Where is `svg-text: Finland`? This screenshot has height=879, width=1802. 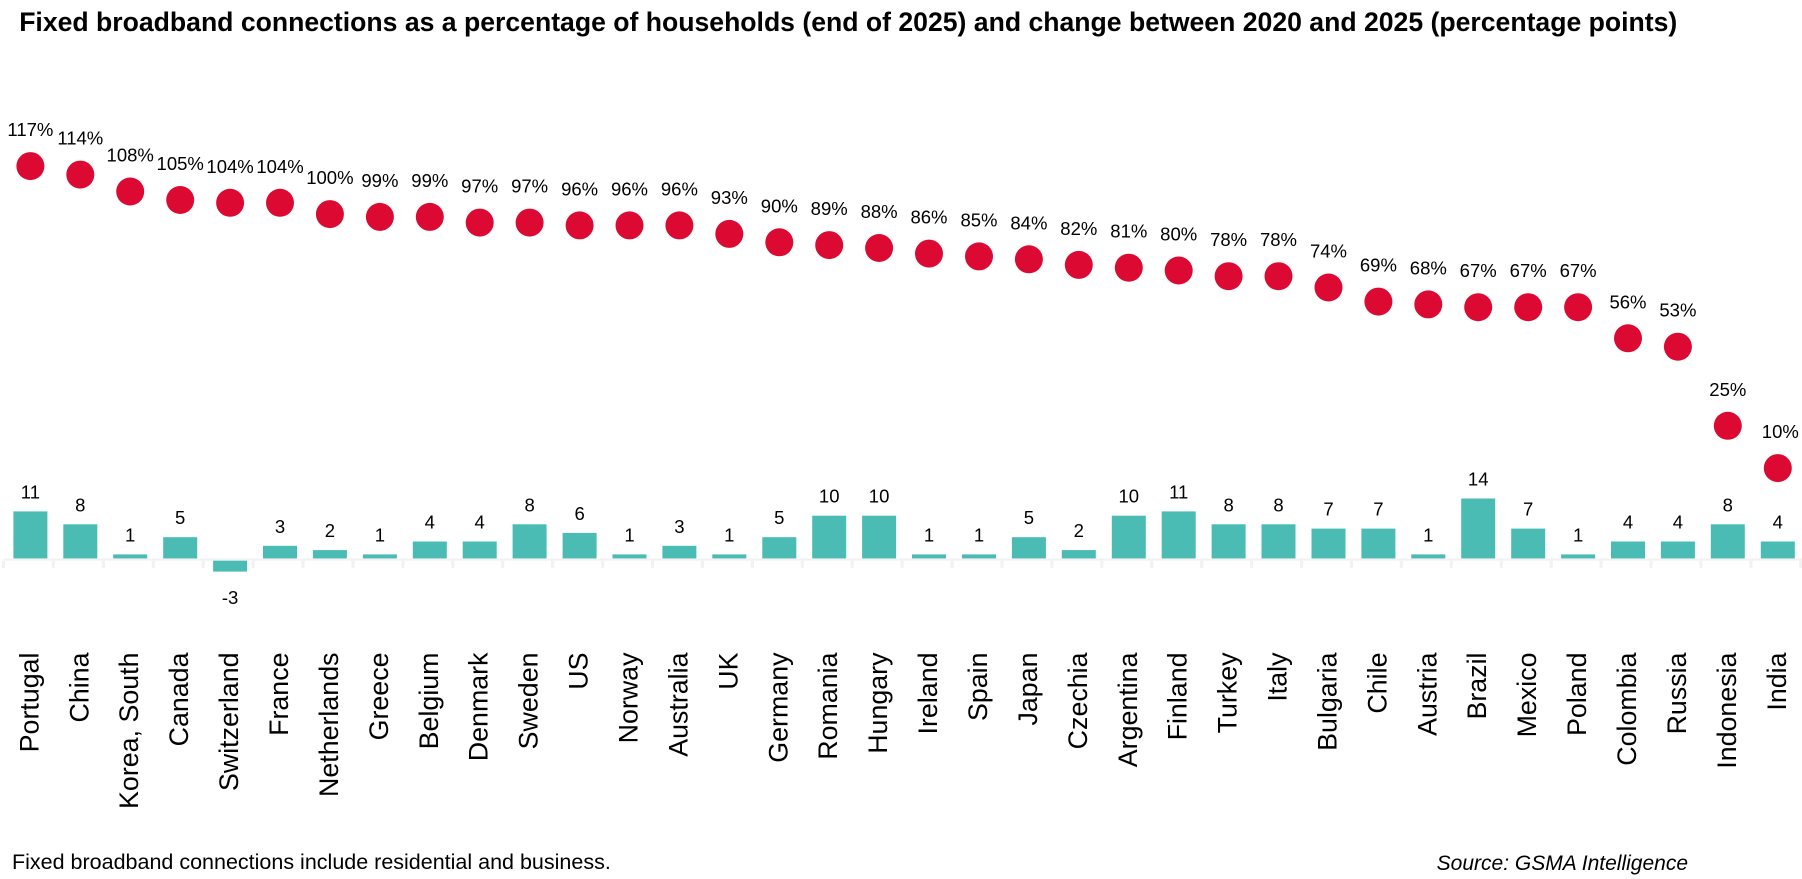 svg-text: Finland is located at coordinates (1178, 697).